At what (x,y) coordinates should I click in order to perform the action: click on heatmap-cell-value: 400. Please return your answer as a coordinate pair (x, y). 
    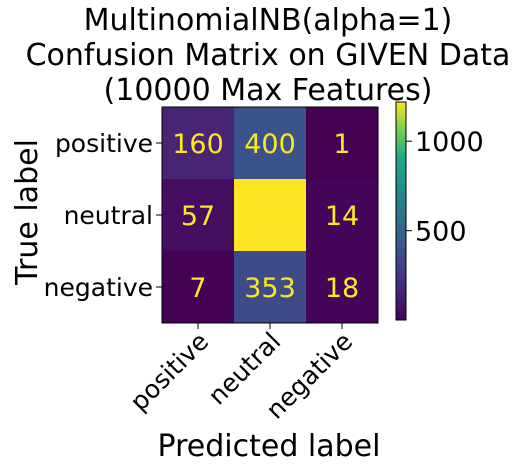
    Looking at the image, I should click on (270, 144).